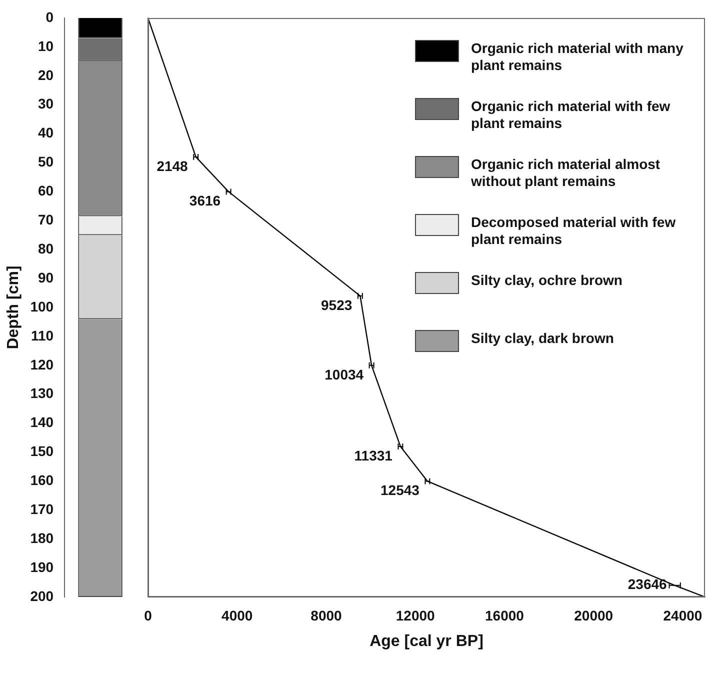 This screenshot has width=709, height=675. Describe the element at coordinates (42, 566) in the screenshot. I see `y-tick-label: 190` at that location.